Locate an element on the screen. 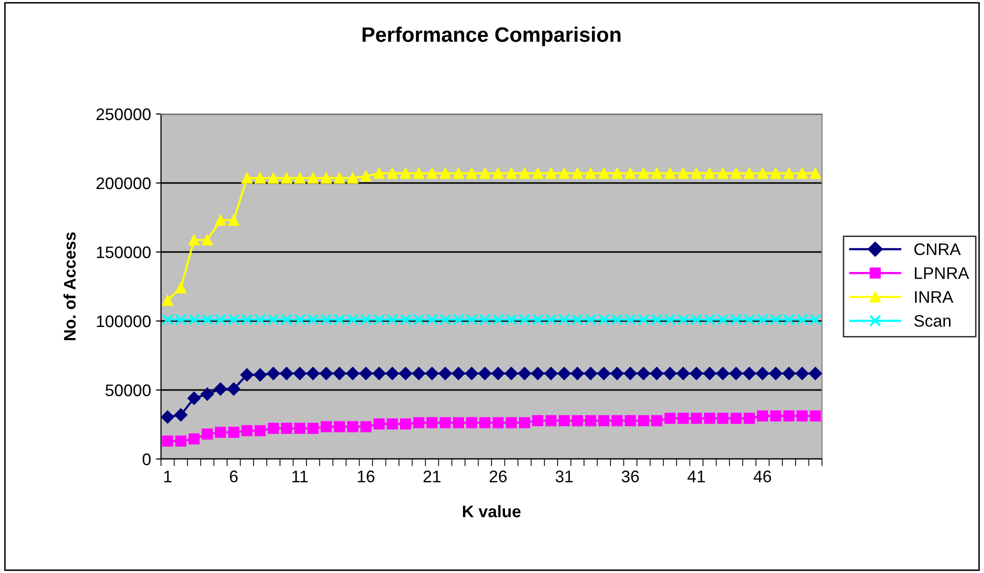 This screenshot has height=573, width=984. x-tick-label: 21 is located at coordinates (432, 476).